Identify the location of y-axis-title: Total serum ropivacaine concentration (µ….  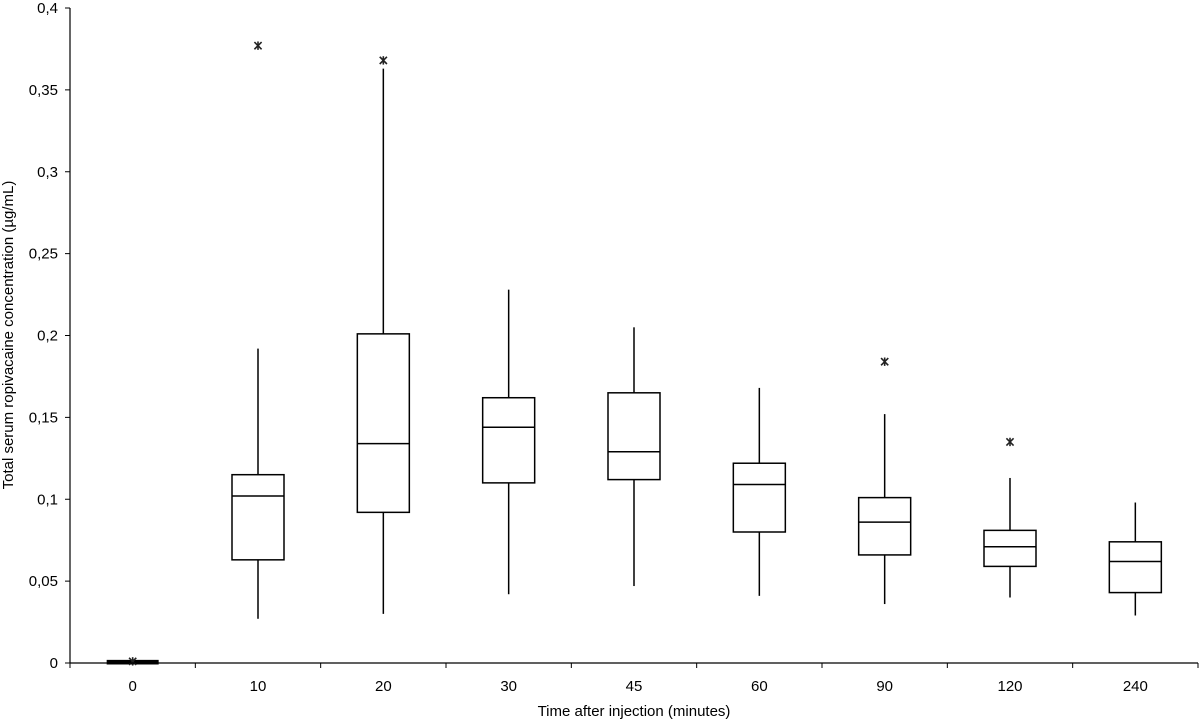
(8, 335).